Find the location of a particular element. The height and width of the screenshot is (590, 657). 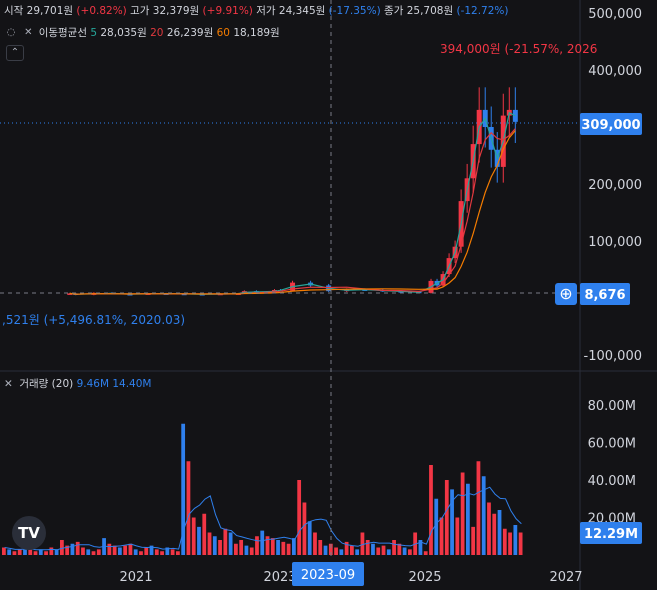

volume-badge is located at coordinates (611, 533).